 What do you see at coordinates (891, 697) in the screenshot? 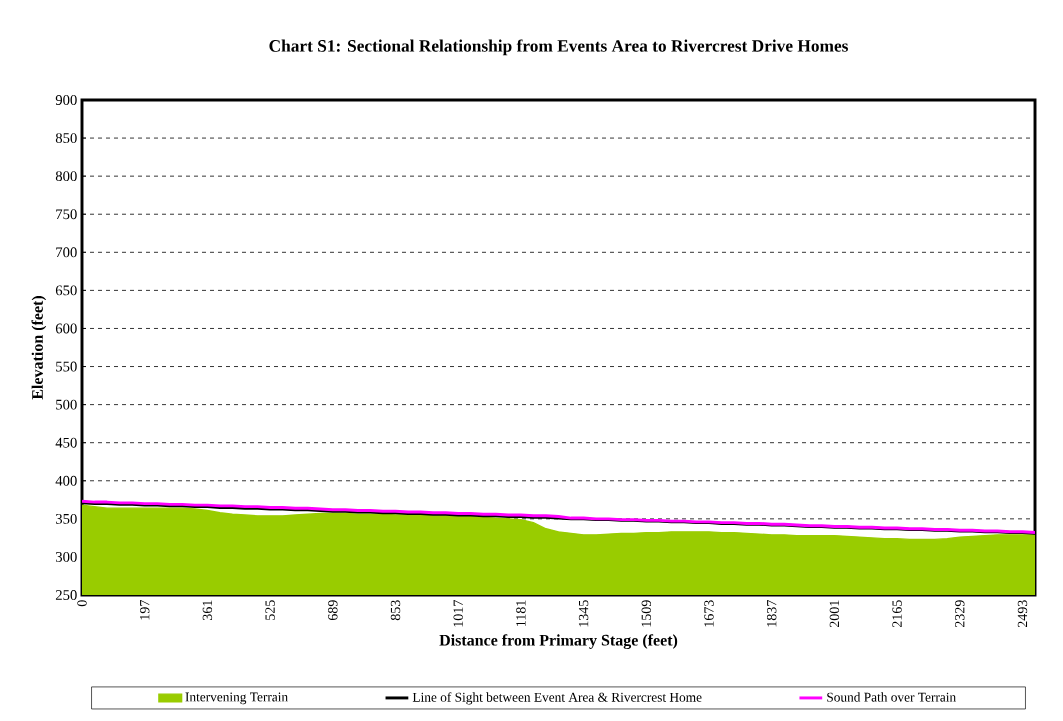
I see `legend-label: Sound Path over Terrain` at bounding box center [891, 697].